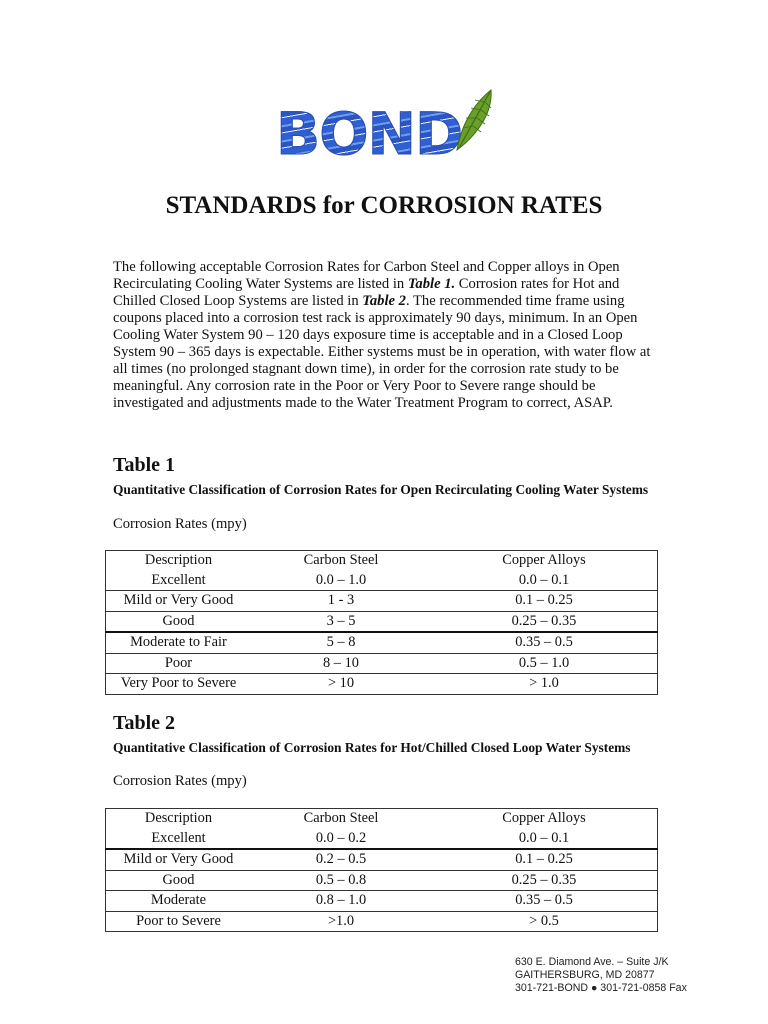 Image resolution: width=768 pixels, height=1024 pixels. I want to click on table2-heading: Table 2, so click(144, 723).